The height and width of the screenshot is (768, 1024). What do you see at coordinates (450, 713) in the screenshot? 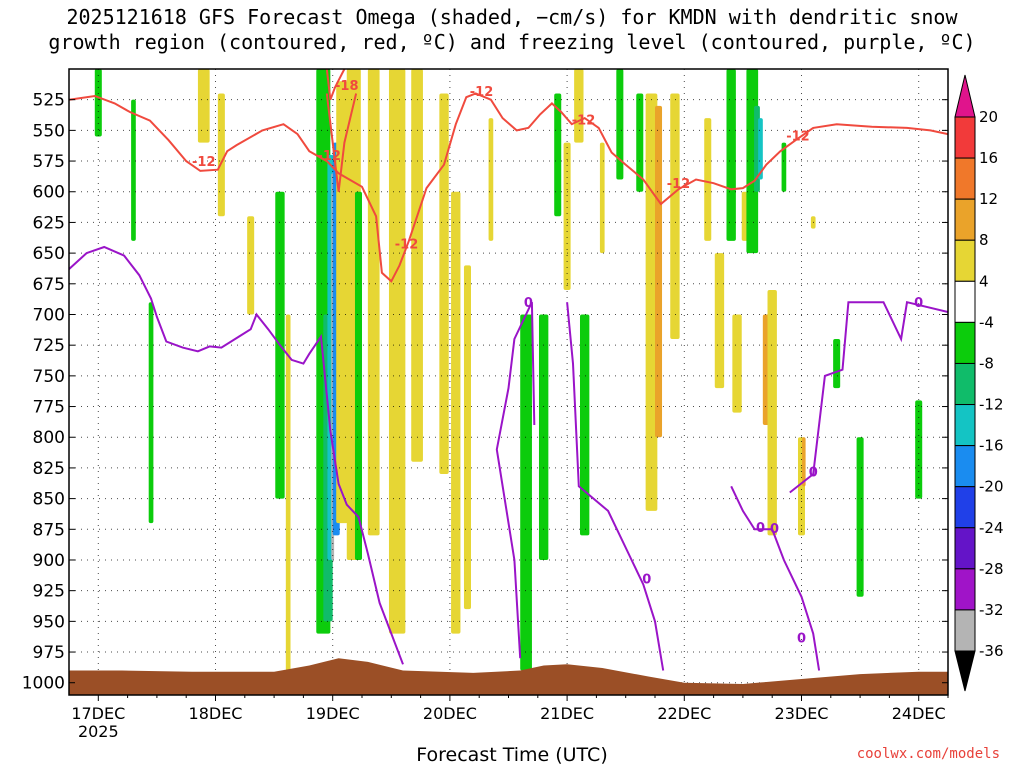
I see `x-tick-label: 20DEC` at bounding box center [450, 713].